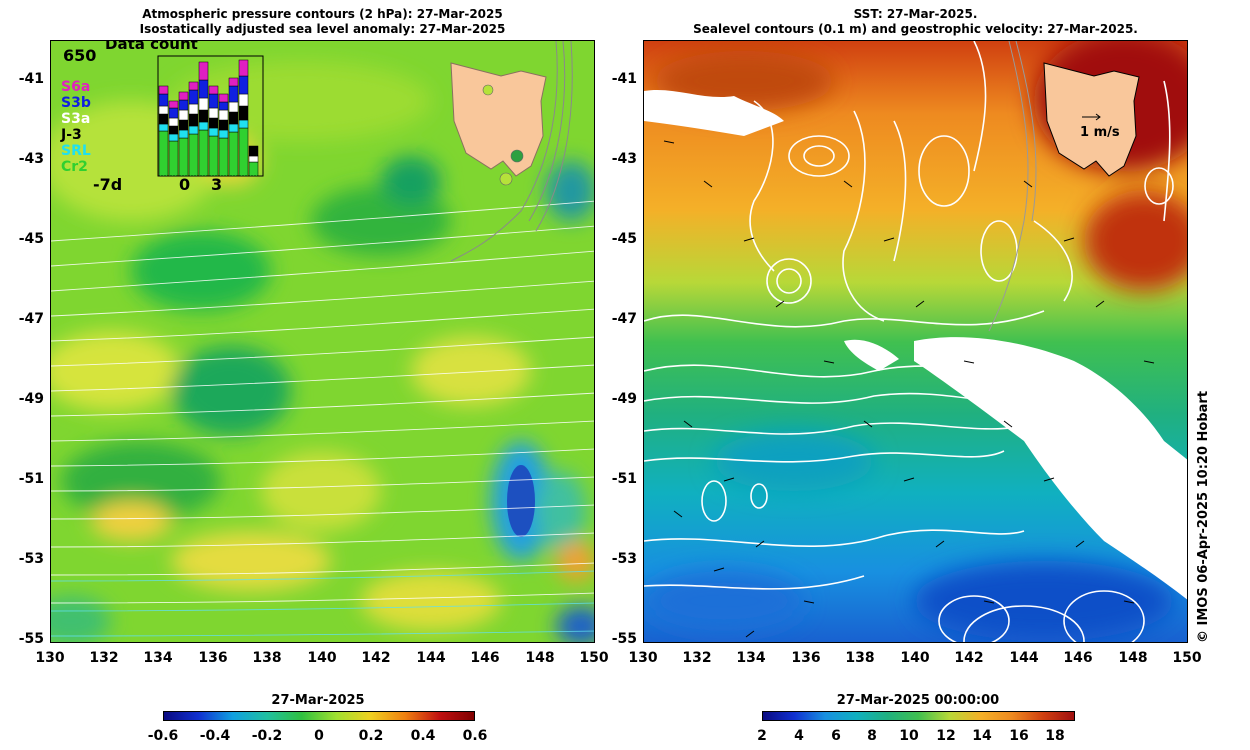 This screenshot has height=750, width=1250. I want to click on right-title-line1: SST: 27-Mar-2025., so click(915, 14).